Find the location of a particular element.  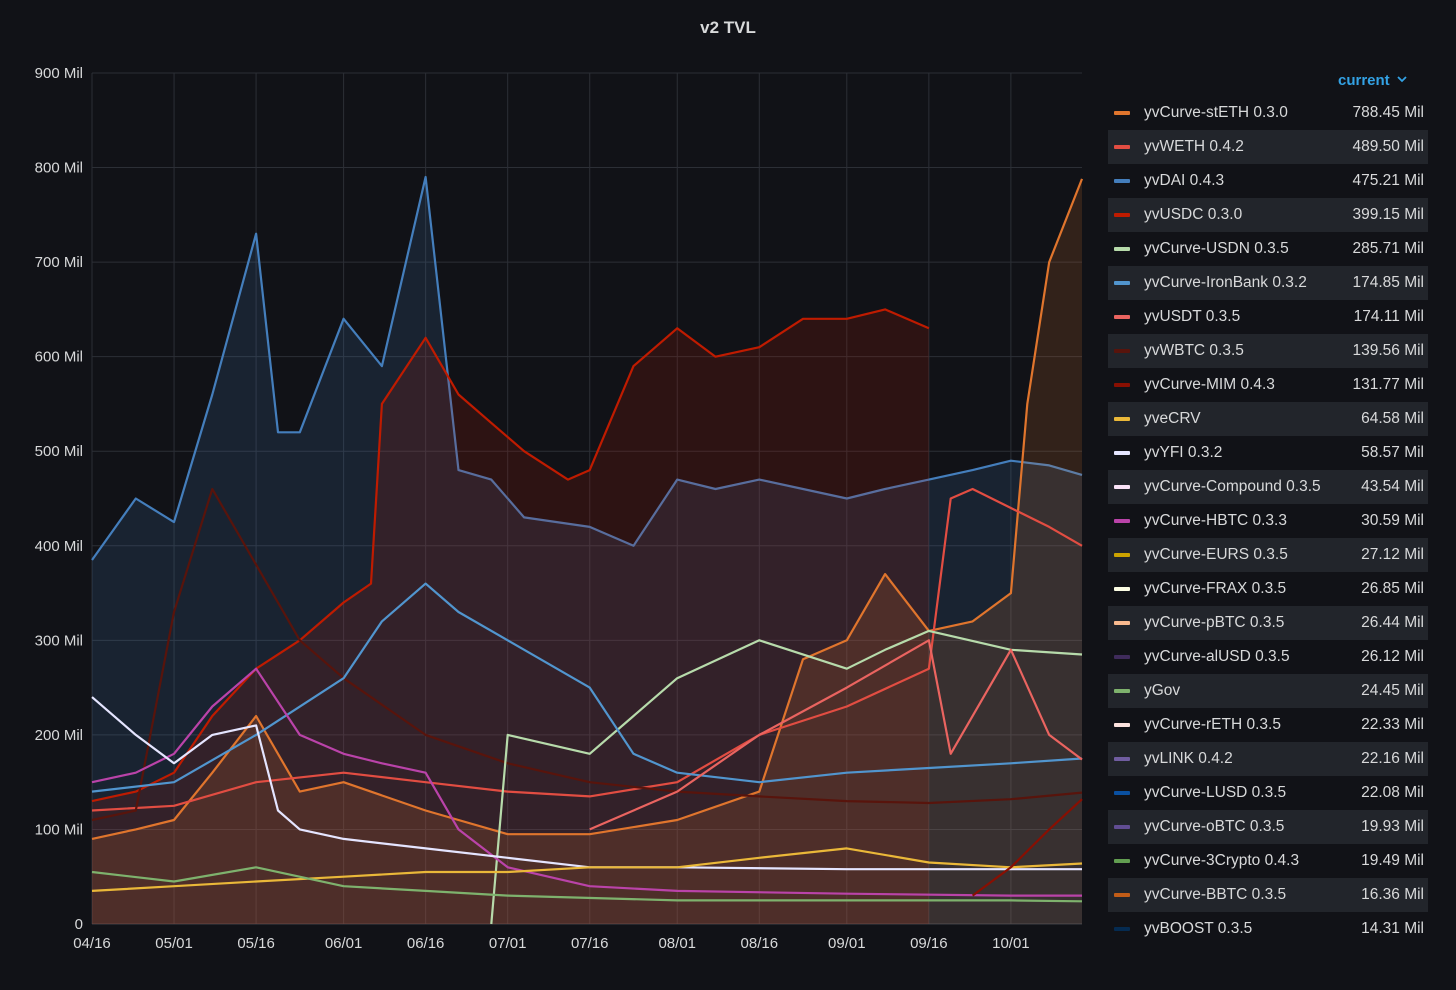

legend-sort-current: current is located at coordinates (1372, 80).